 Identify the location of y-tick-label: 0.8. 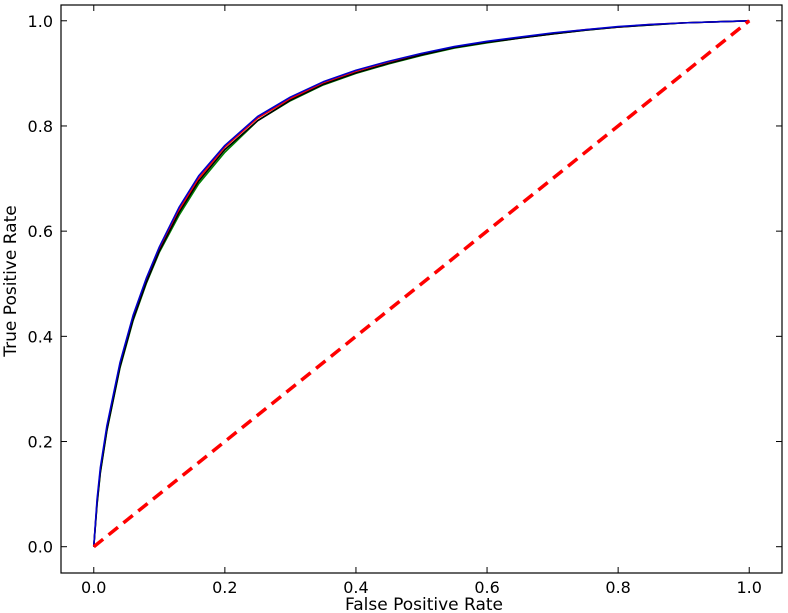
(40, 126).